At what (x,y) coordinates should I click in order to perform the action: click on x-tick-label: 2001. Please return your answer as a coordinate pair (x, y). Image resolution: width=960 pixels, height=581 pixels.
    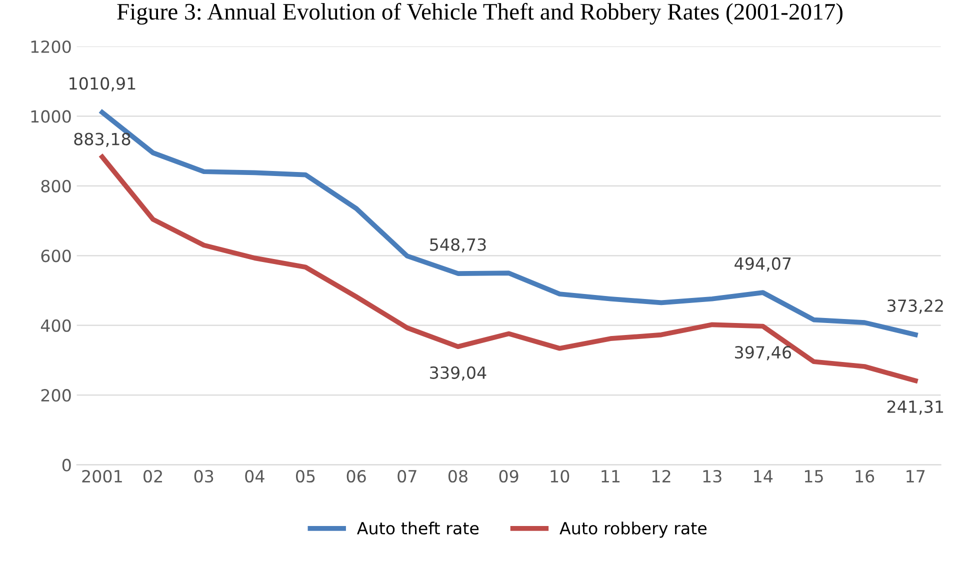
    Looking at the image, I should click on (102, 476).